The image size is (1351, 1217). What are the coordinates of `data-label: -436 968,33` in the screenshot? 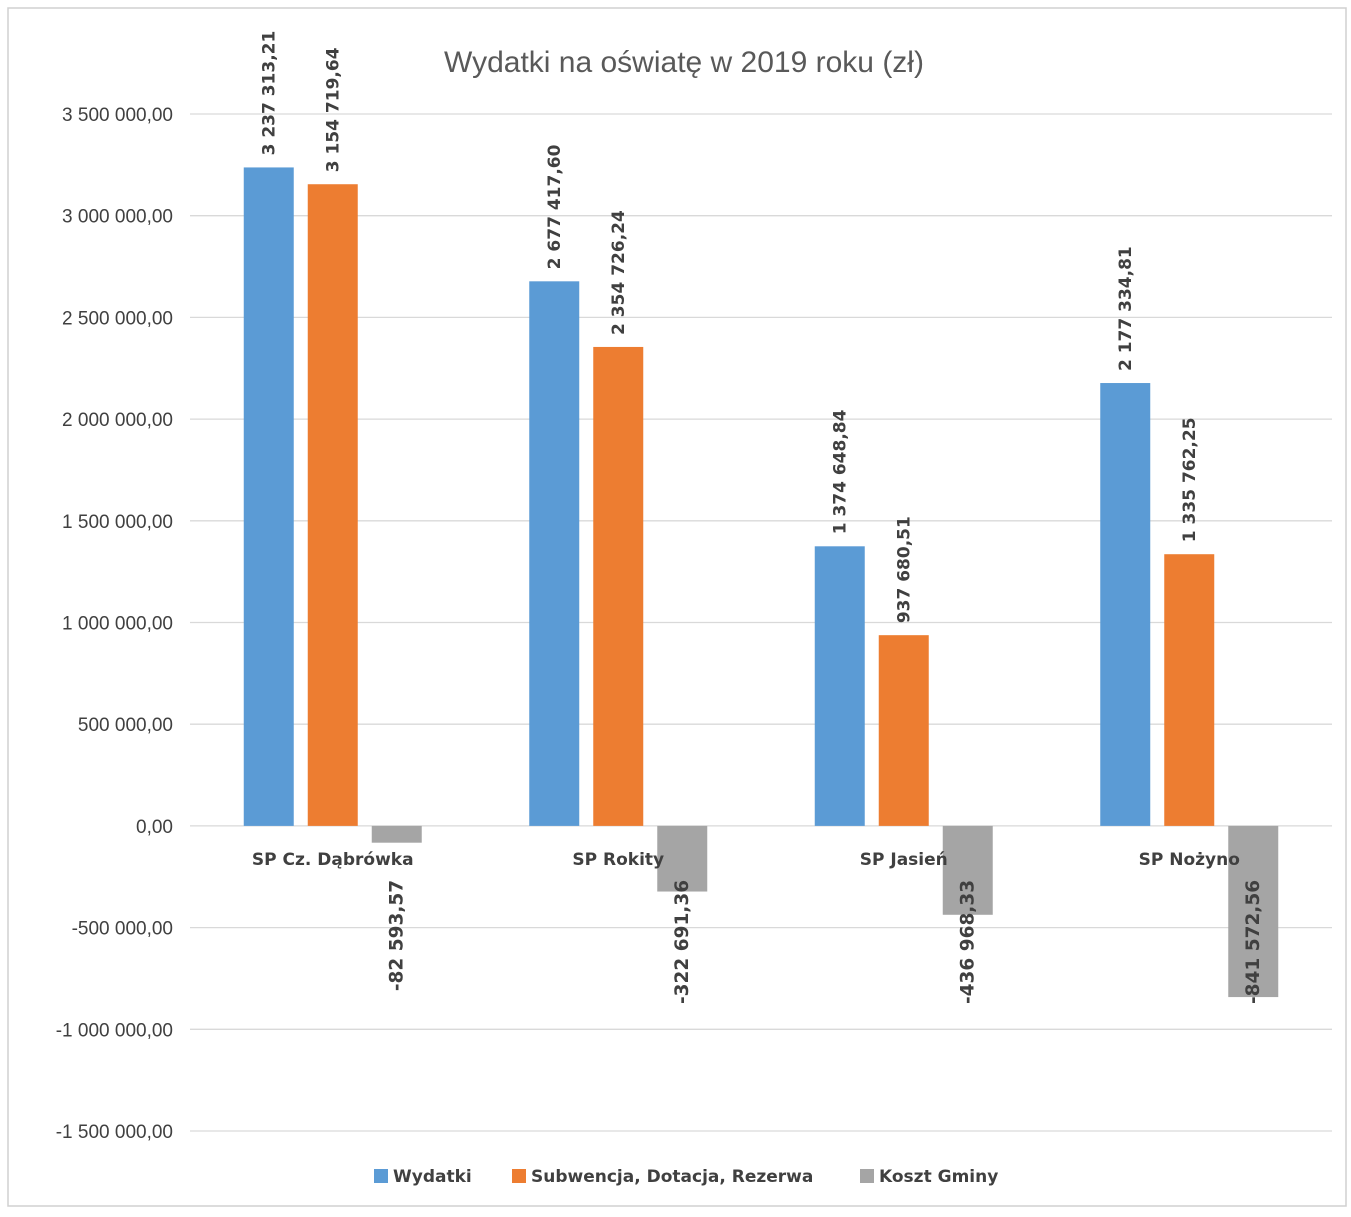 It's located at (968, 942).